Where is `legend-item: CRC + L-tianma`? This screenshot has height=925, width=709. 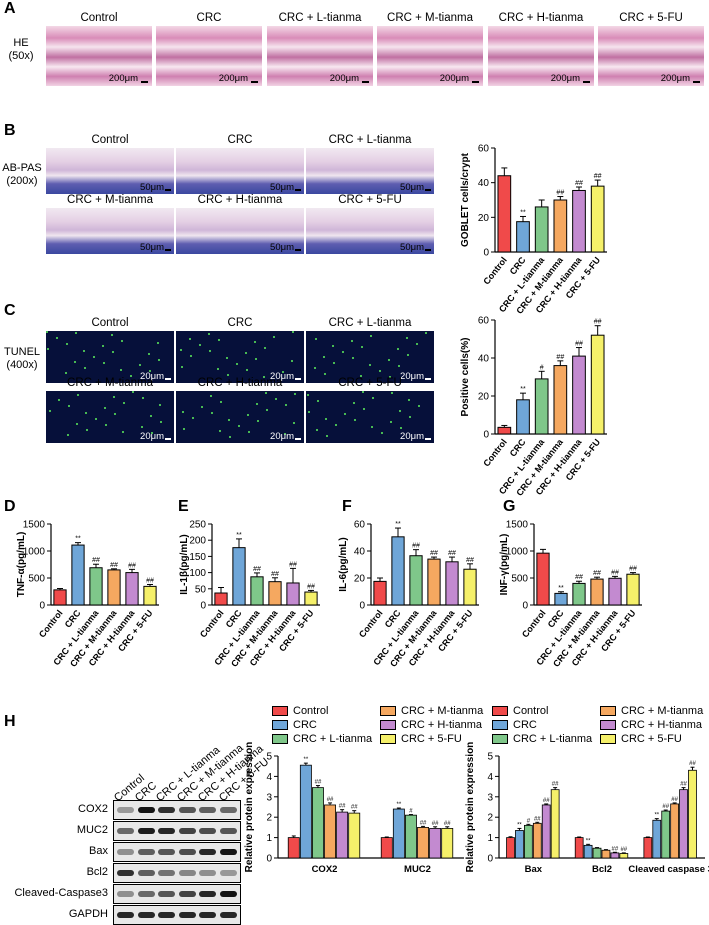
legend-item: CRC + L-tianma is located at coordinates (546, 740).